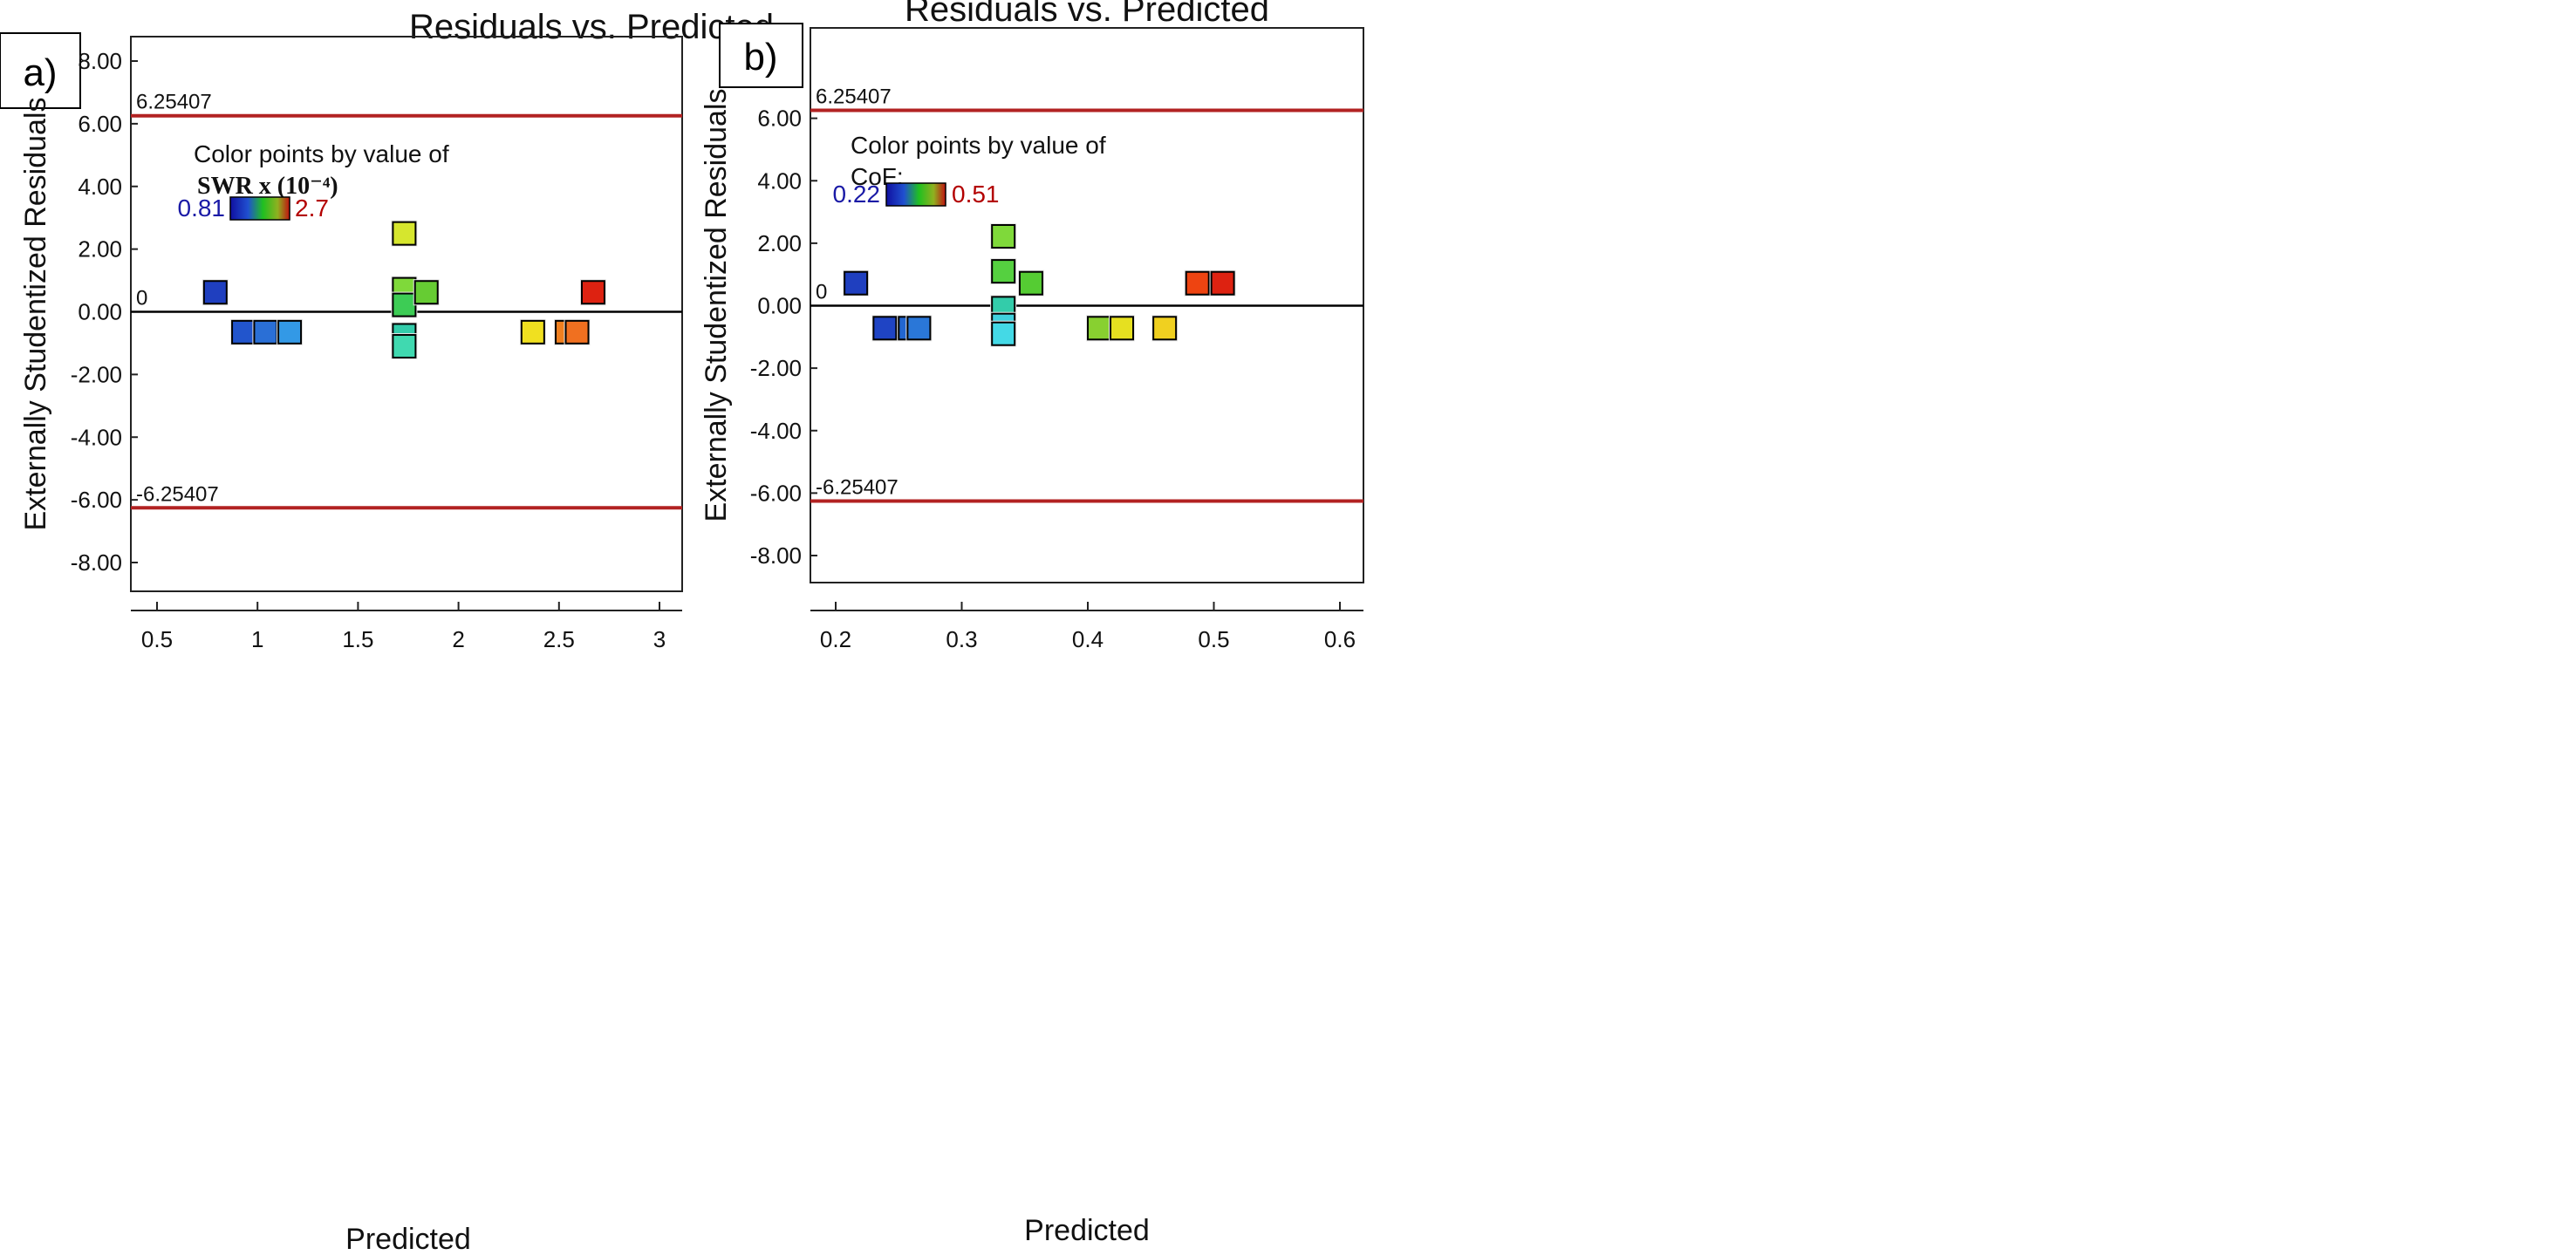  I want to click on panel-a-plot-frame, so click(406, 314).